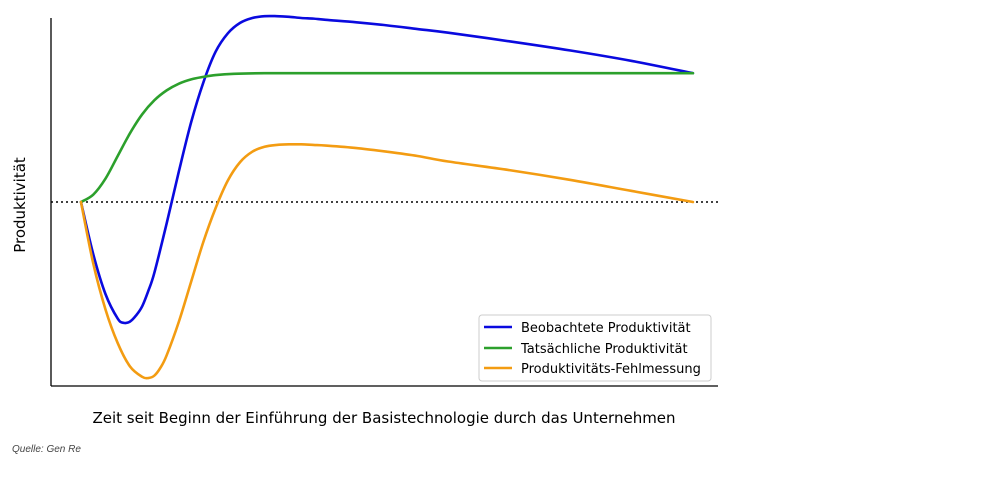 The width and height of the screenshot is (1000, 500). I want to click on source-note: Quelle: Gen Re, so click(46, 449).